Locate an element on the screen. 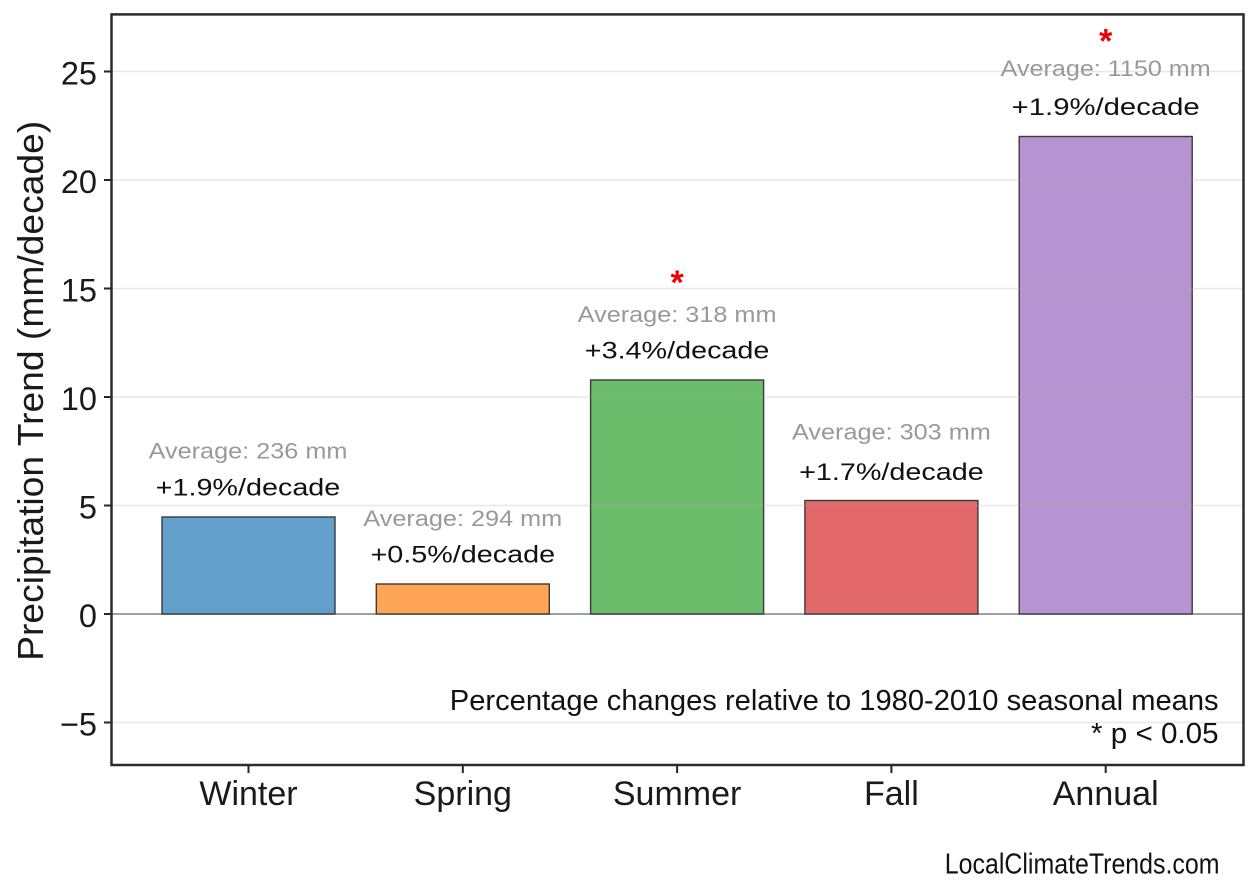 The image size is (1258, 893). svg-text: Annual is located at coordinates (1106, 794).